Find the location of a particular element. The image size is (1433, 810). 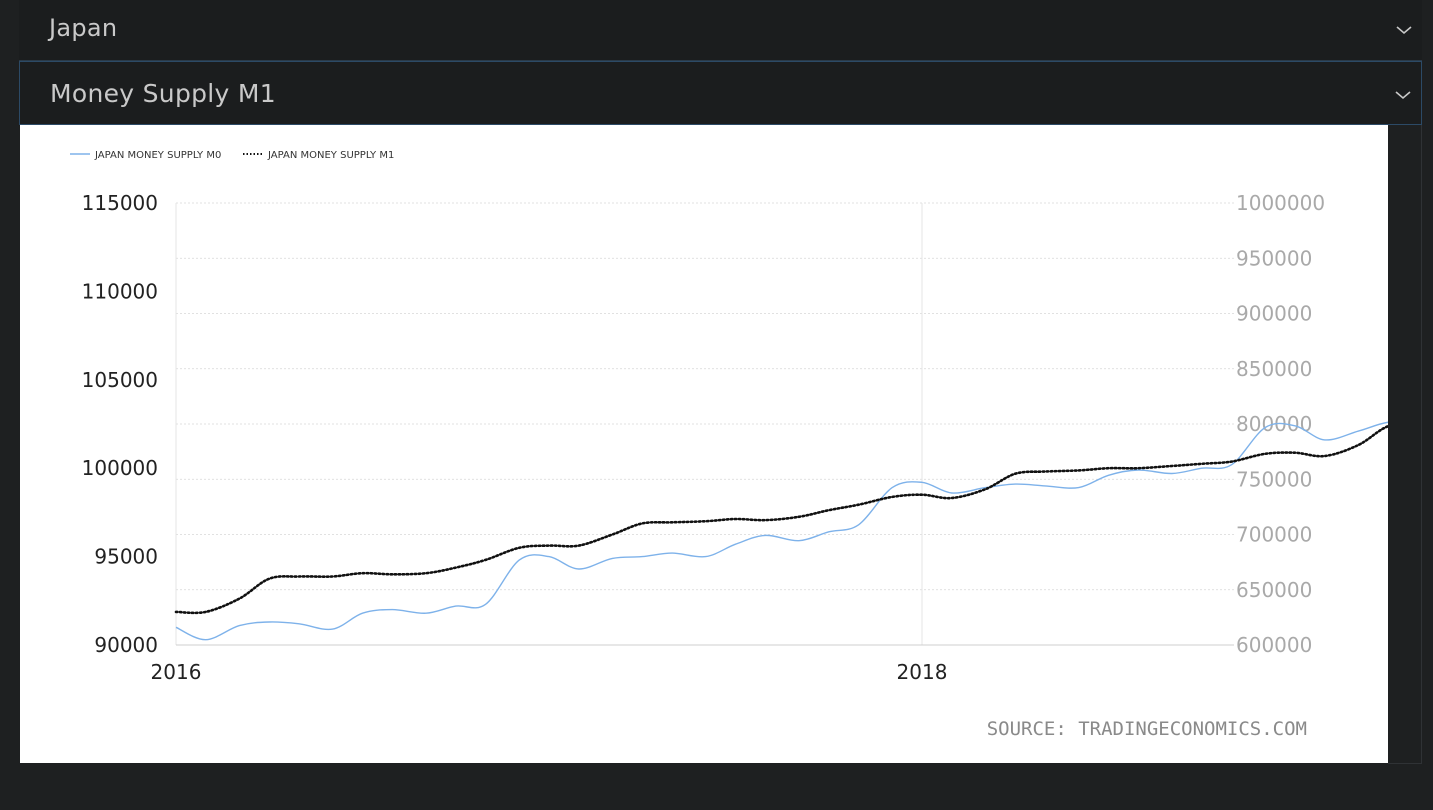

indicator-select-label: Money Supply M1 is located at coordinates (163, 93).